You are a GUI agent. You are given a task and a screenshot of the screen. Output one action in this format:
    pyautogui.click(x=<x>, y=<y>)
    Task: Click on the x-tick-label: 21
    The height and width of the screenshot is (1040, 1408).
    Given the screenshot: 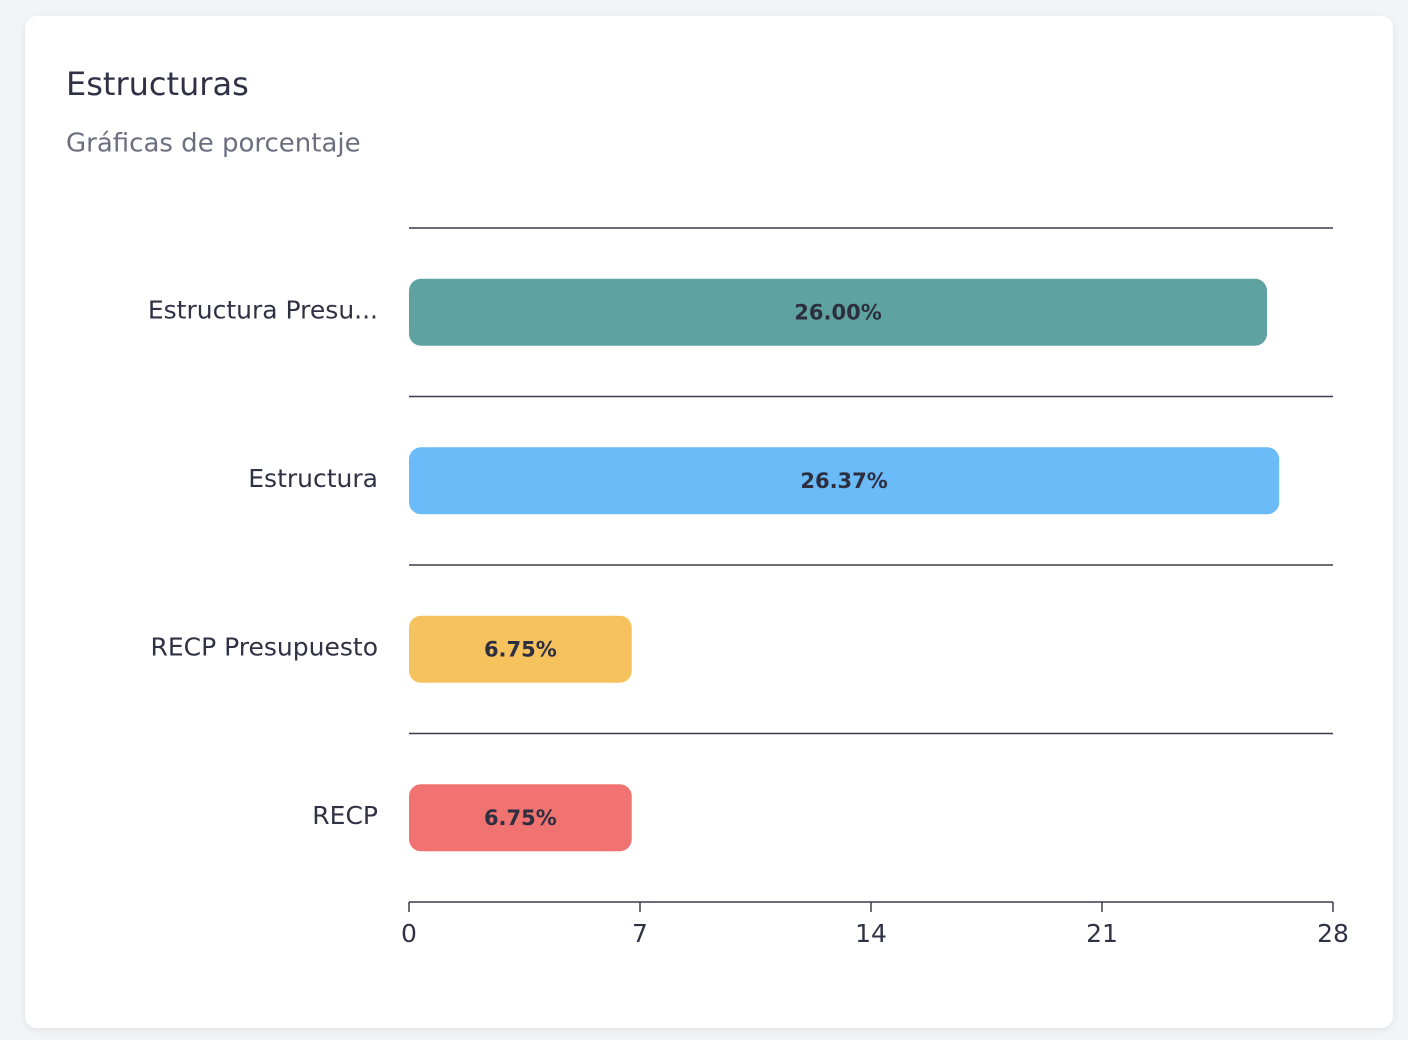 What is the action you would take?
    pyautogui.click(x=1102, y=933)
    